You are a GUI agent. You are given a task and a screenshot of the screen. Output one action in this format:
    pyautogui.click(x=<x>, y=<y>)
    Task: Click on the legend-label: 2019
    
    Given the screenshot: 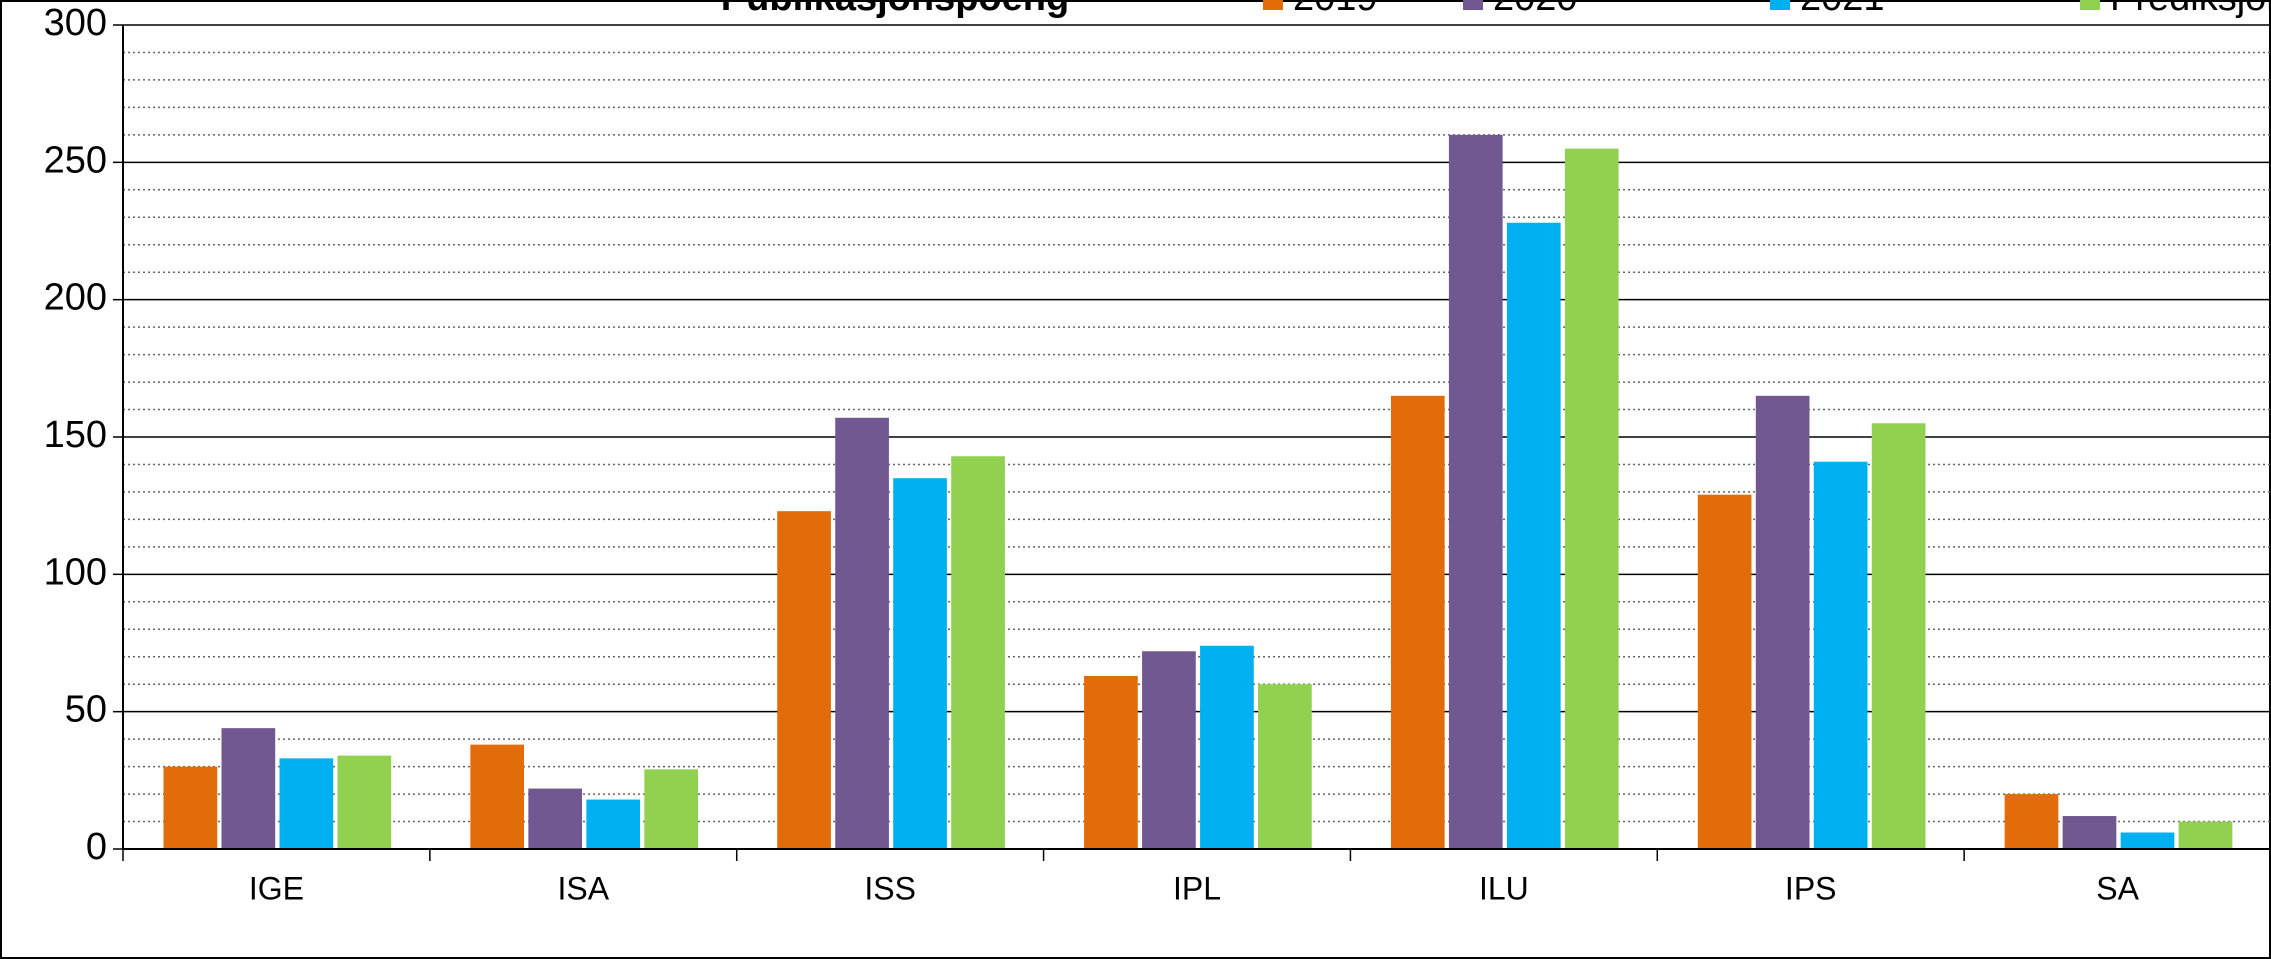 What is the action you would take?
    pyautogui.click(x=1335, y=9)
    